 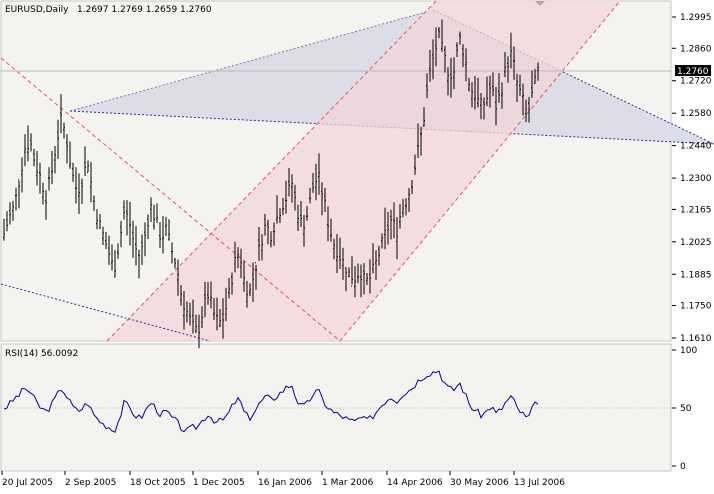 What do you see at coordinates (696, 243) in the screenshot?
I see `price-tick-label: 1.2025` at bounding box center [696, 243].